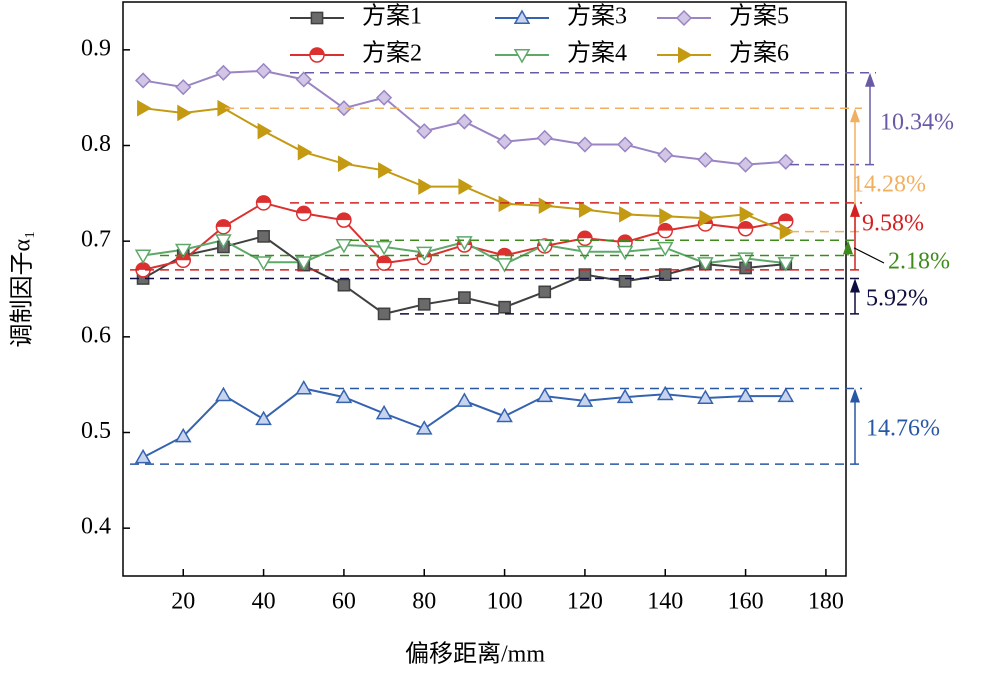 This screenshot has width=982, height=673. I want to click on x-axis-label: 偏移距离/mm, so click(475, 654).